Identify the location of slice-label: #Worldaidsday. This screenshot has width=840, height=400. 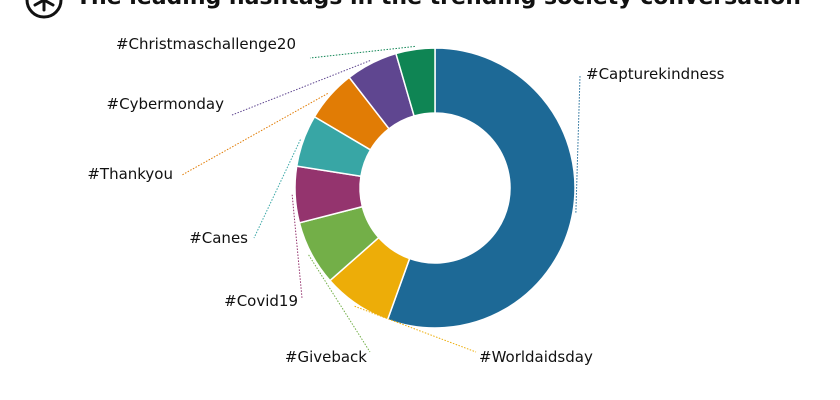
(536, 357).